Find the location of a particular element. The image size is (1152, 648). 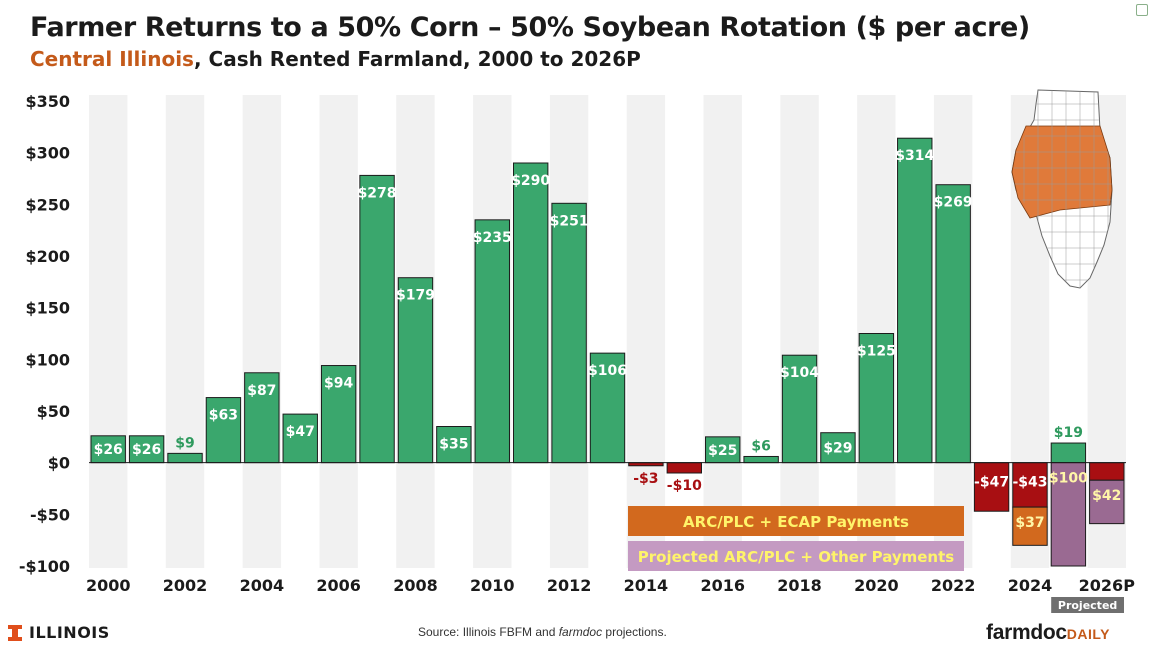

y-tick-label: $150 is located at coordinates (47, 308).